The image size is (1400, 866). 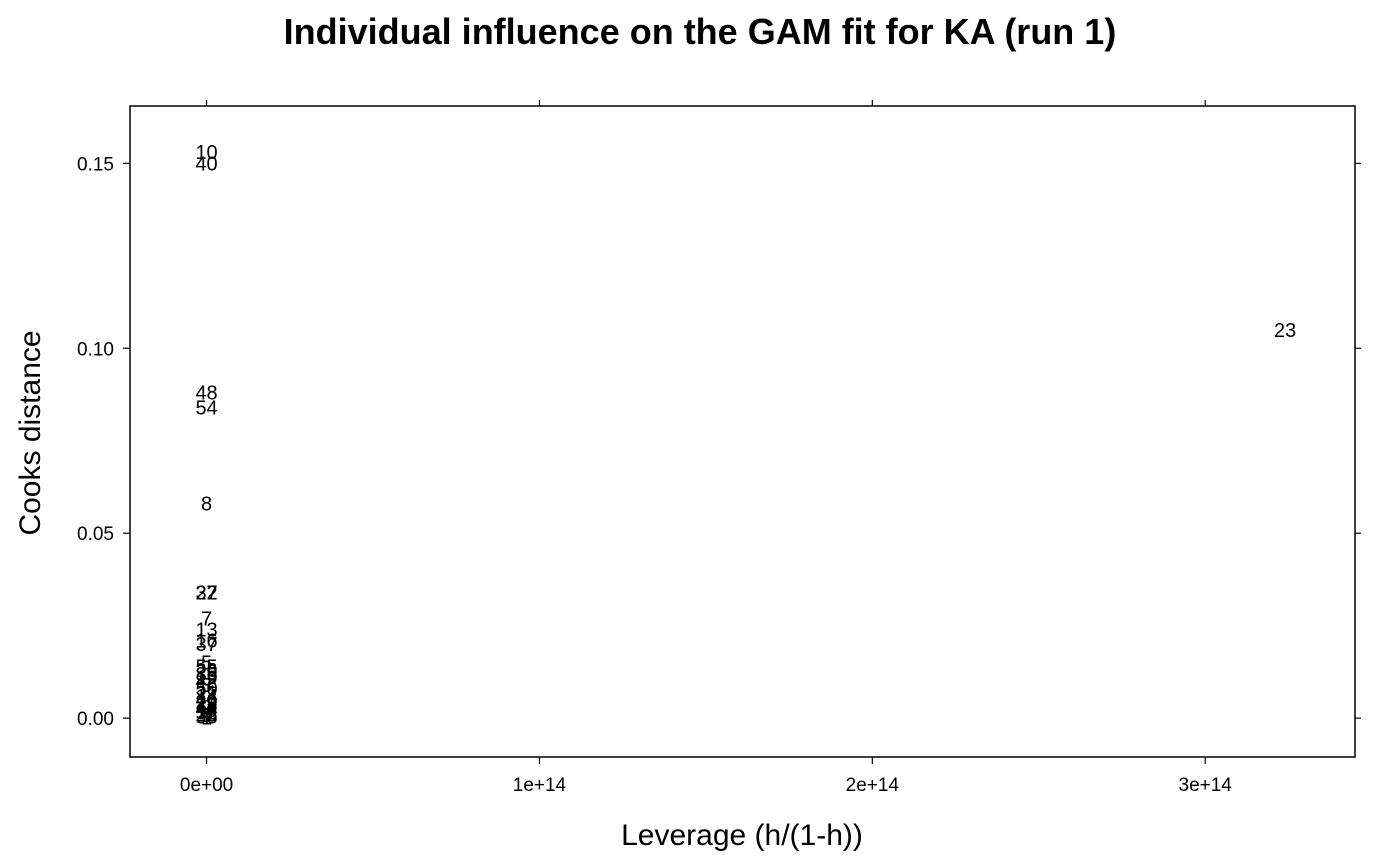 I want to click on y-axis-label: Cooks distance, so click(x=30, y=432).